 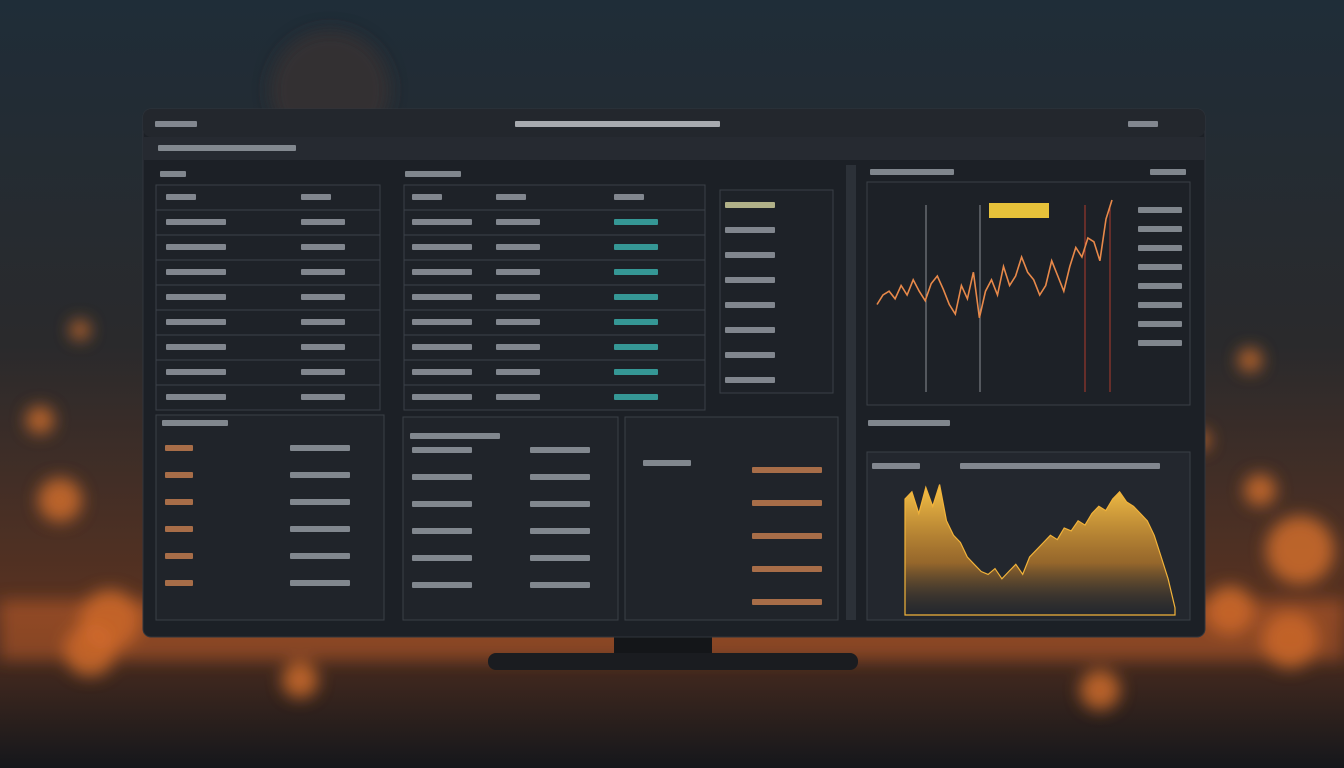 I want to click on monitor-base, so click(x=673, y=661).